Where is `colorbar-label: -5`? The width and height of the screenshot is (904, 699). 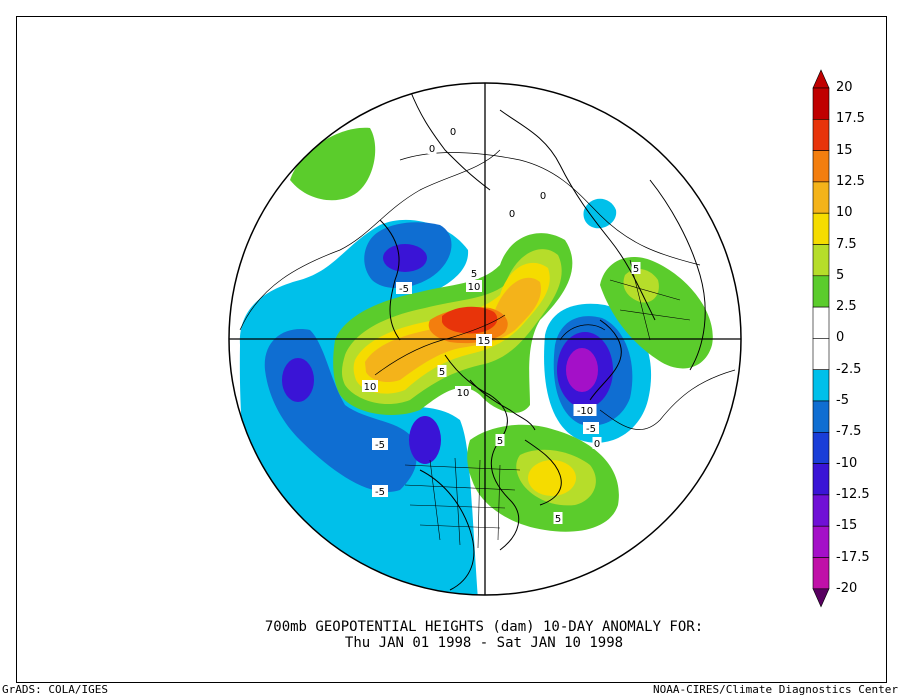 colorbar-label: -5 is located at coordinates (842, 400).